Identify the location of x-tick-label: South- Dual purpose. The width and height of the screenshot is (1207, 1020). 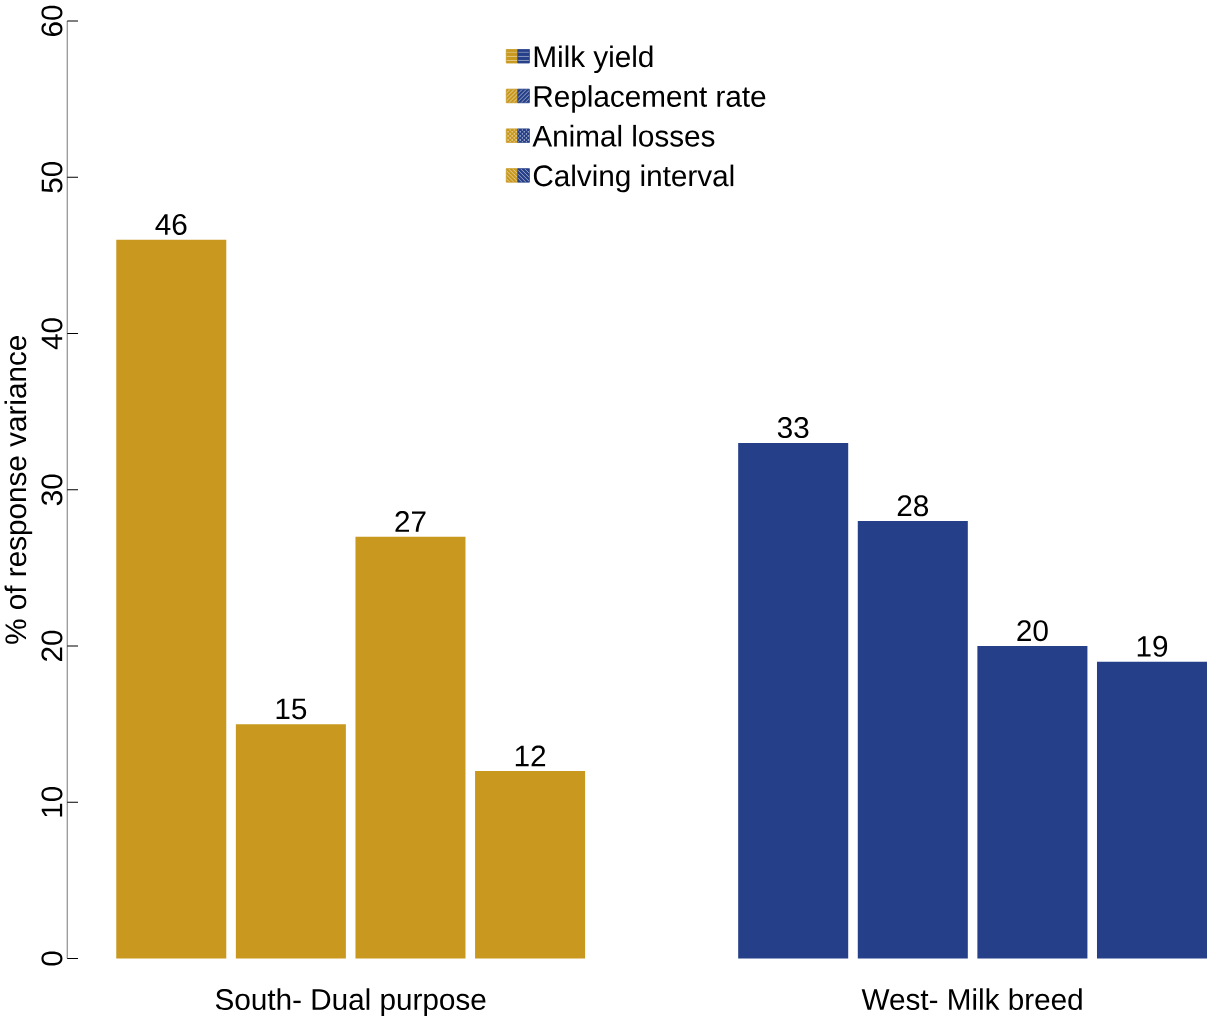
(350, 1002).